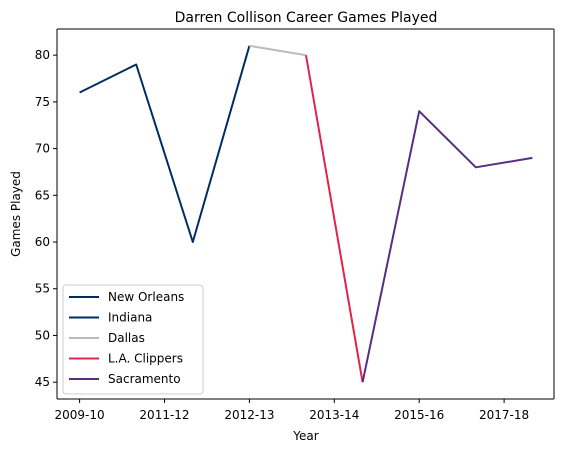  I want to click on x-tick-label: 2011-12, so click(164, 415).